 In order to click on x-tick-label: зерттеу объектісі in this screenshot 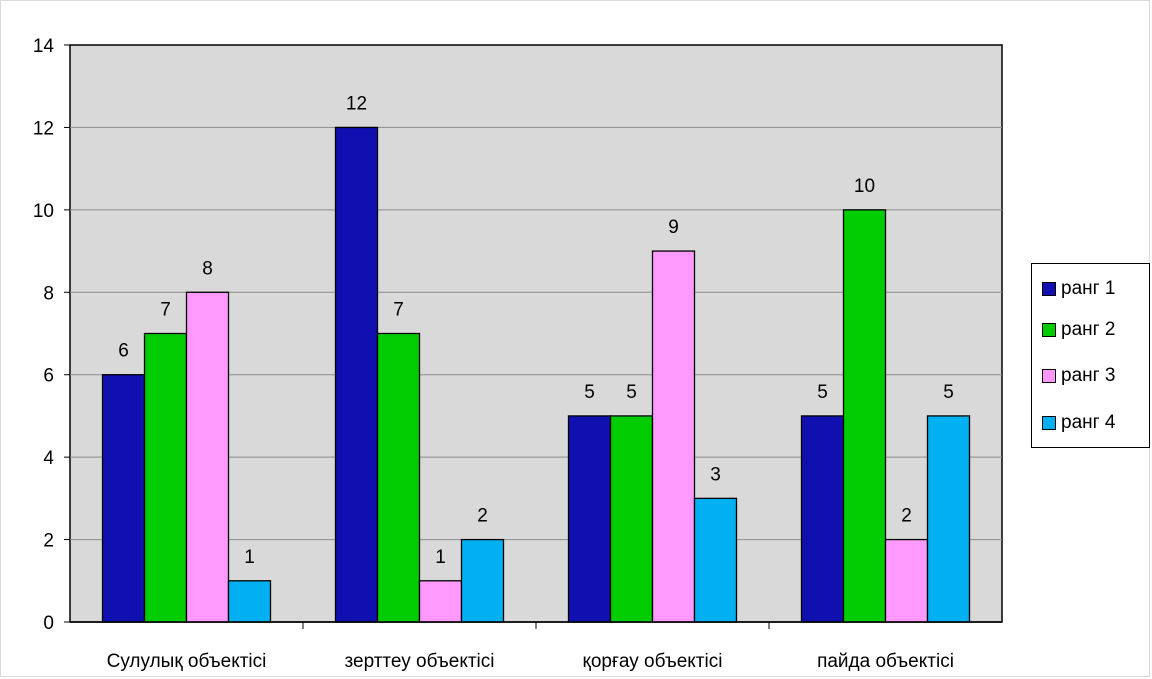, I will do `click(420, 661)`.